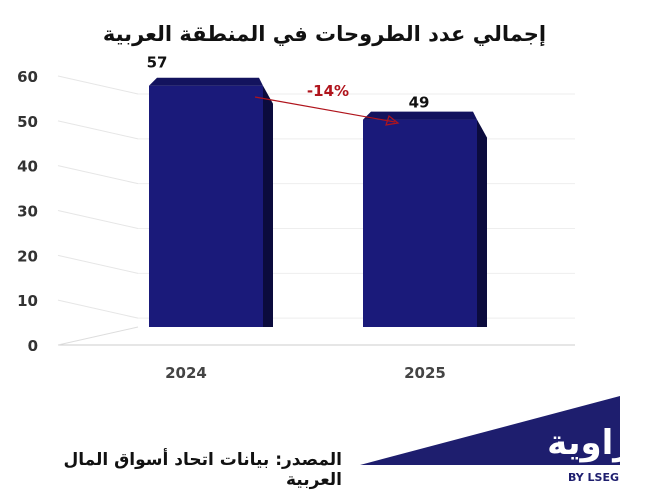 The height and width of the screenshot is (497, 649). What do you see at coordinates (325, 109) in the screenshot?
I see `change-arrow` at bounding box center [325, 109].